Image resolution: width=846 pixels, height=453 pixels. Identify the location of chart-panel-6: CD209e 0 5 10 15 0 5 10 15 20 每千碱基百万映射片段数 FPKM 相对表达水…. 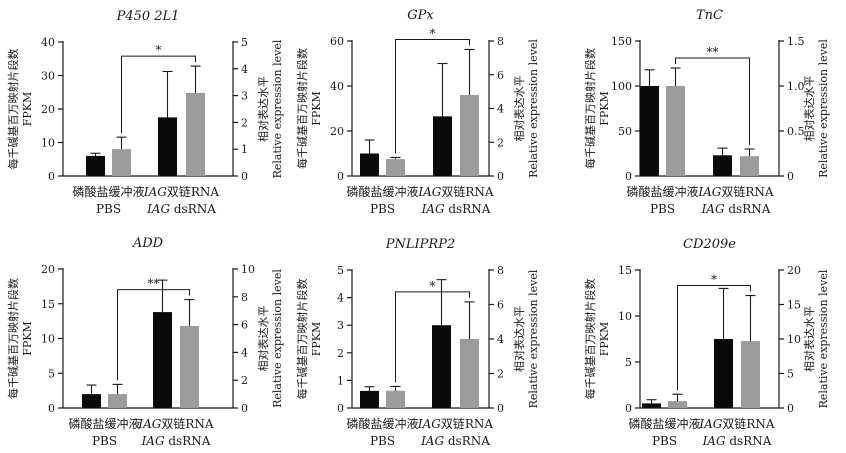
(706, 342).